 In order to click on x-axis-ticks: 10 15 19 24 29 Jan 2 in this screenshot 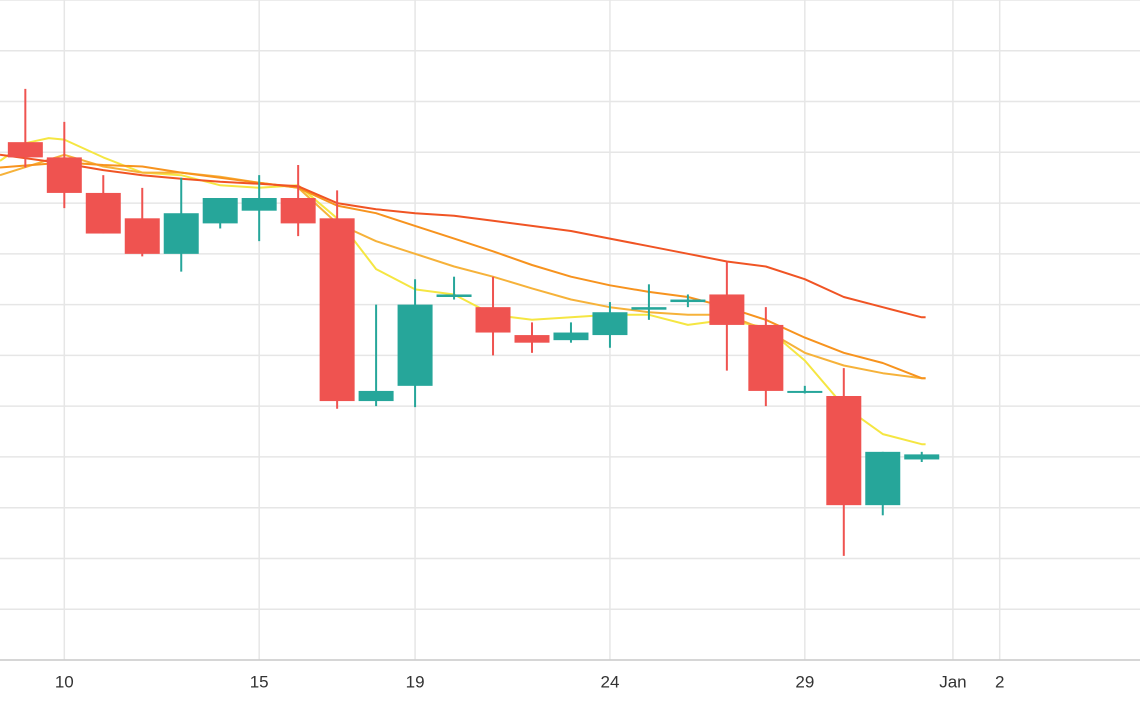, I will do `click(530, 681)`.